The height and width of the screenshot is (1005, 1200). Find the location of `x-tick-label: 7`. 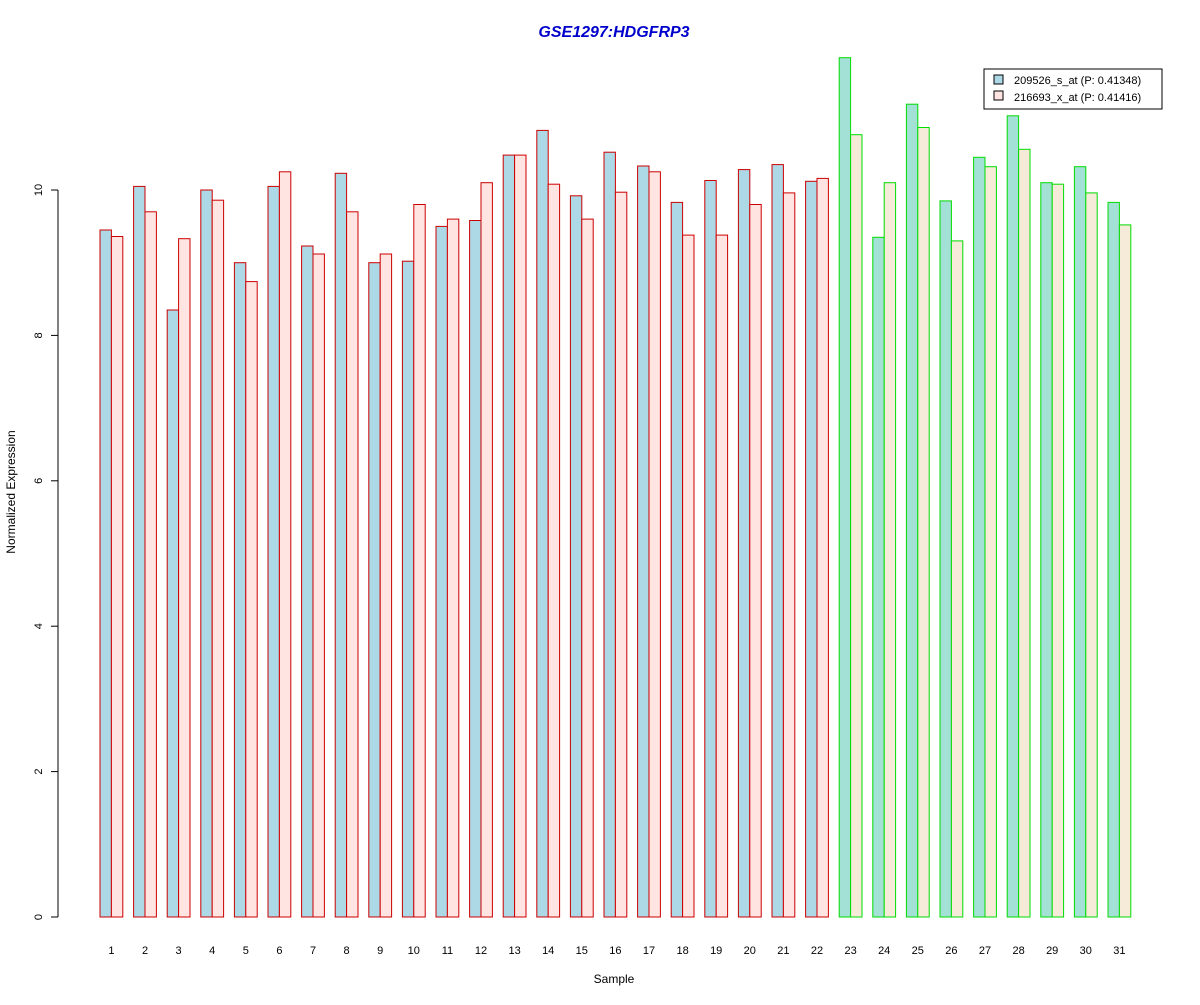

x-tick-label: 7 is located at coordinates (313, 951).